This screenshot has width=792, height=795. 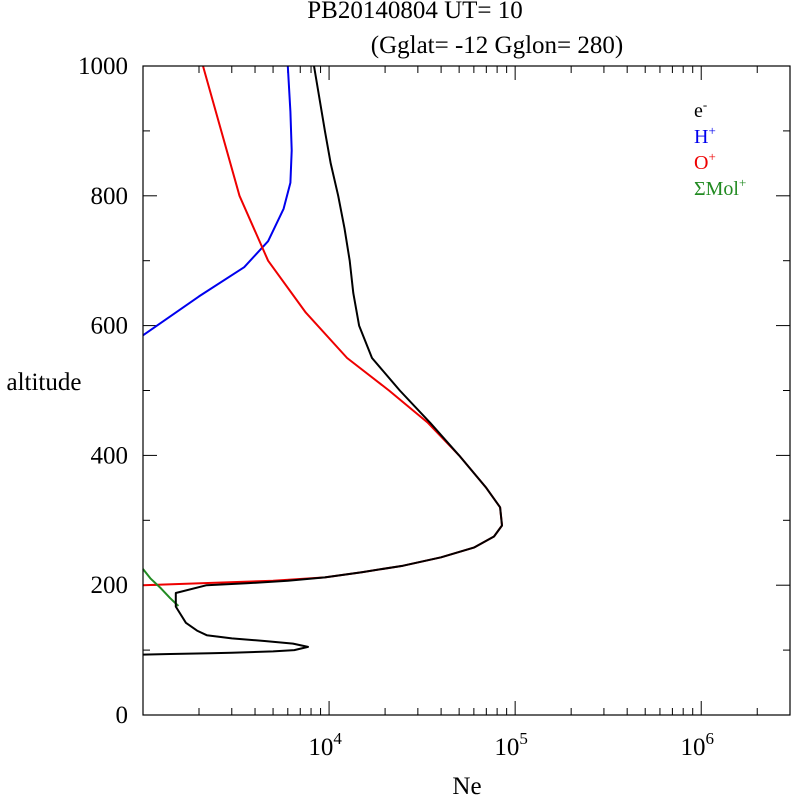 What do you see at coordinates (497, 45) in the screenshot?
I see `chart-subtitle: (Gglat= -12 Gglon= 280)` at bounding box center [497, 45].